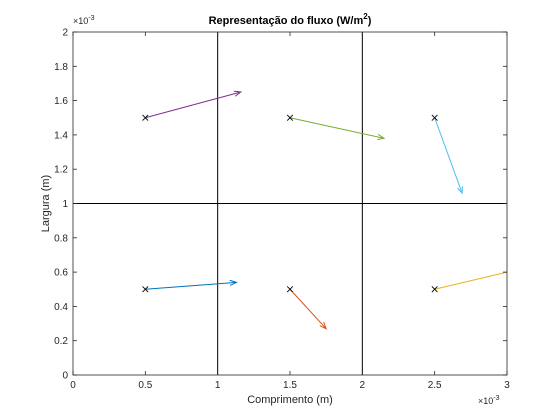 This screenshot has width=560, height=420. What do you see at coordinates (290, 400) in the screenshot?
I see `x-axis-label: Comprimento (m)` at bounding box center [290, 400].